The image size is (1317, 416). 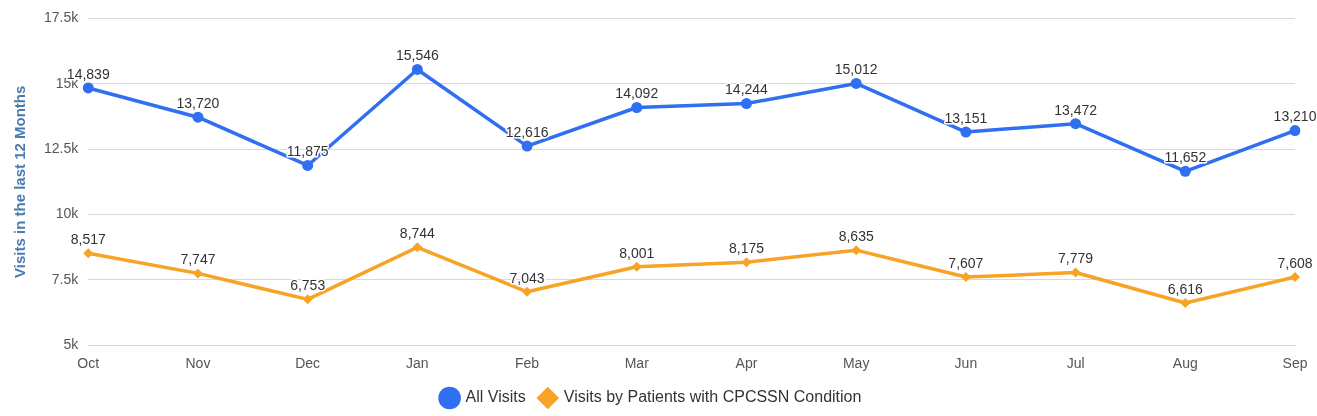 I want to click on data-label: 13,720, so click(x=198, y=103).